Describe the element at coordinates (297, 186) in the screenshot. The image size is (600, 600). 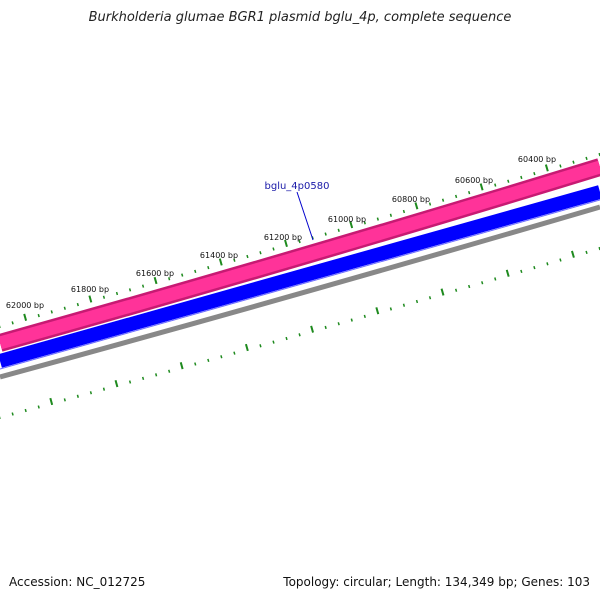
I see `gene-label-bglu-4p0580: bglu_4p0580` at that location.